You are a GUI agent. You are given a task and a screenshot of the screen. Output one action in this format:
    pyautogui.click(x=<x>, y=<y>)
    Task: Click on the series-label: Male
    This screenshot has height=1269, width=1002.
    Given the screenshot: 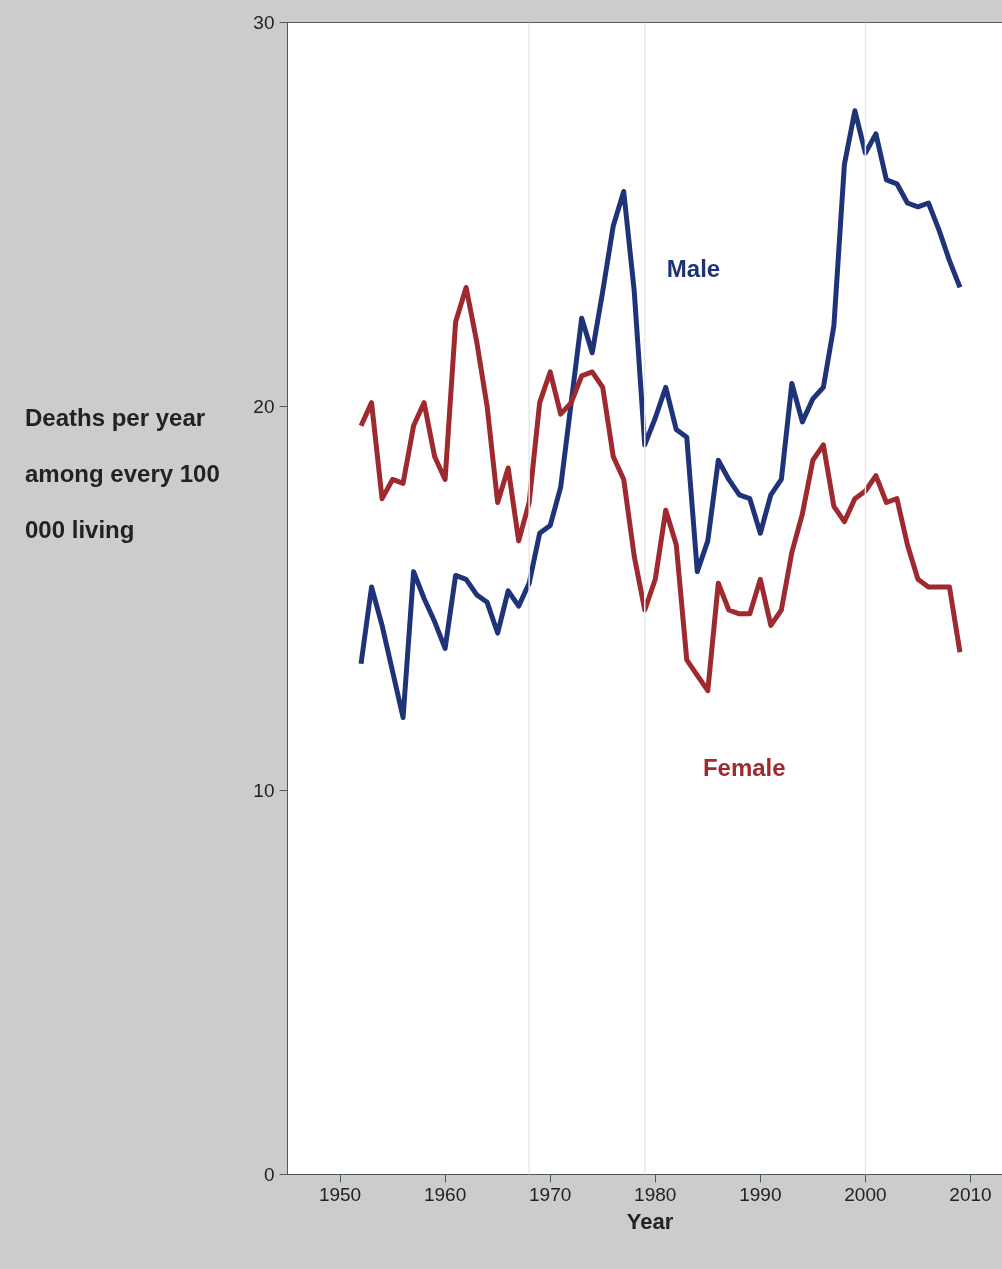 What is the action you would take?
    pyautogui.click(x=693, y=268)
    